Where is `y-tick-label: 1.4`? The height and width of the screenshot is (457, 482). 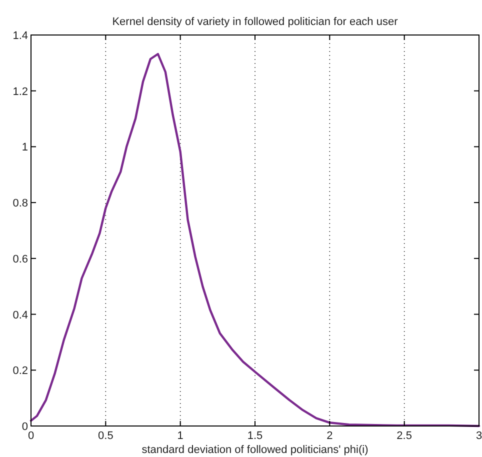
y-tick-label: 1.4 is located at coordinates (20, 36).